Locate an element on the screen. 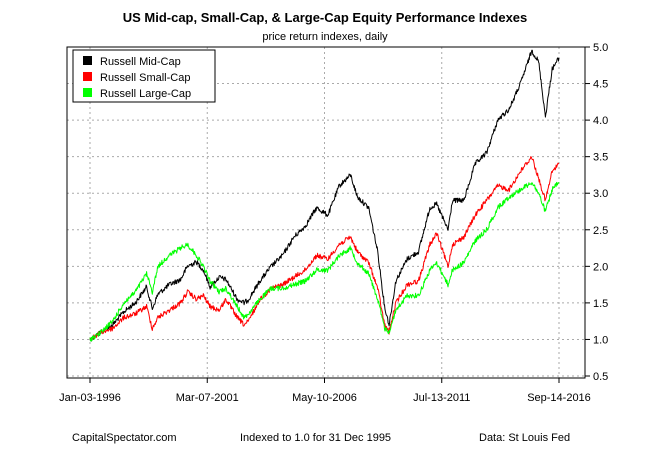 This screenshot has height=450, width=650. y-tick-label: 2.0 is located at coordinates (600, 267).